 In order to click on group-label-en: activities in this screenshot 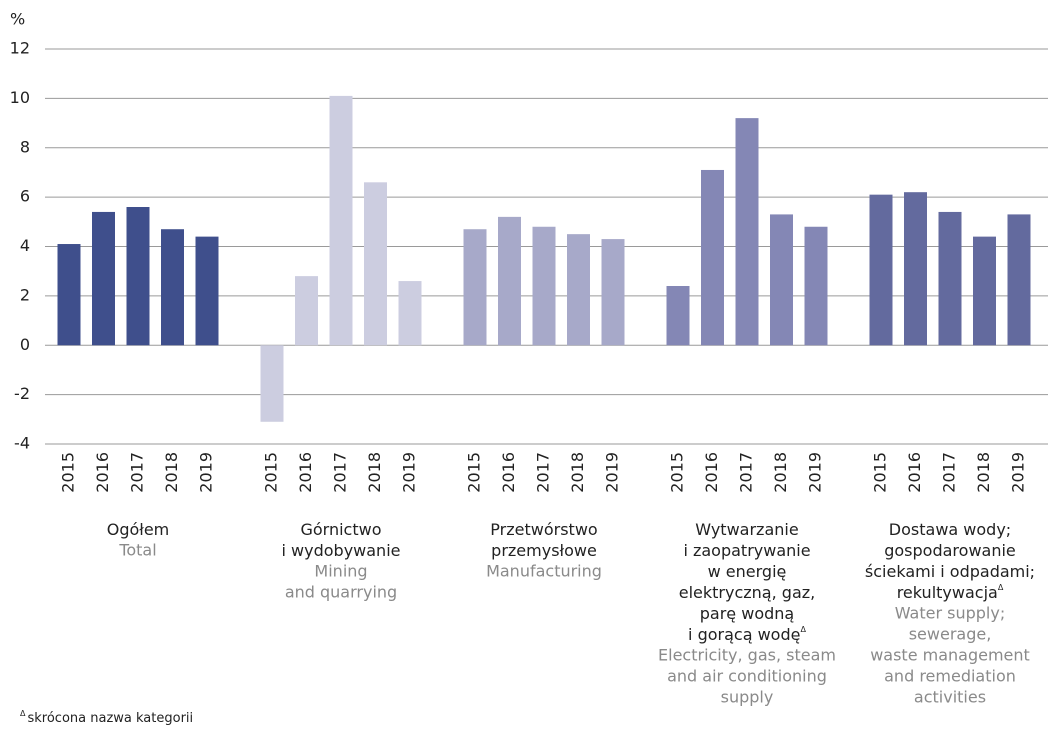, I will do `click(950, 697)`.